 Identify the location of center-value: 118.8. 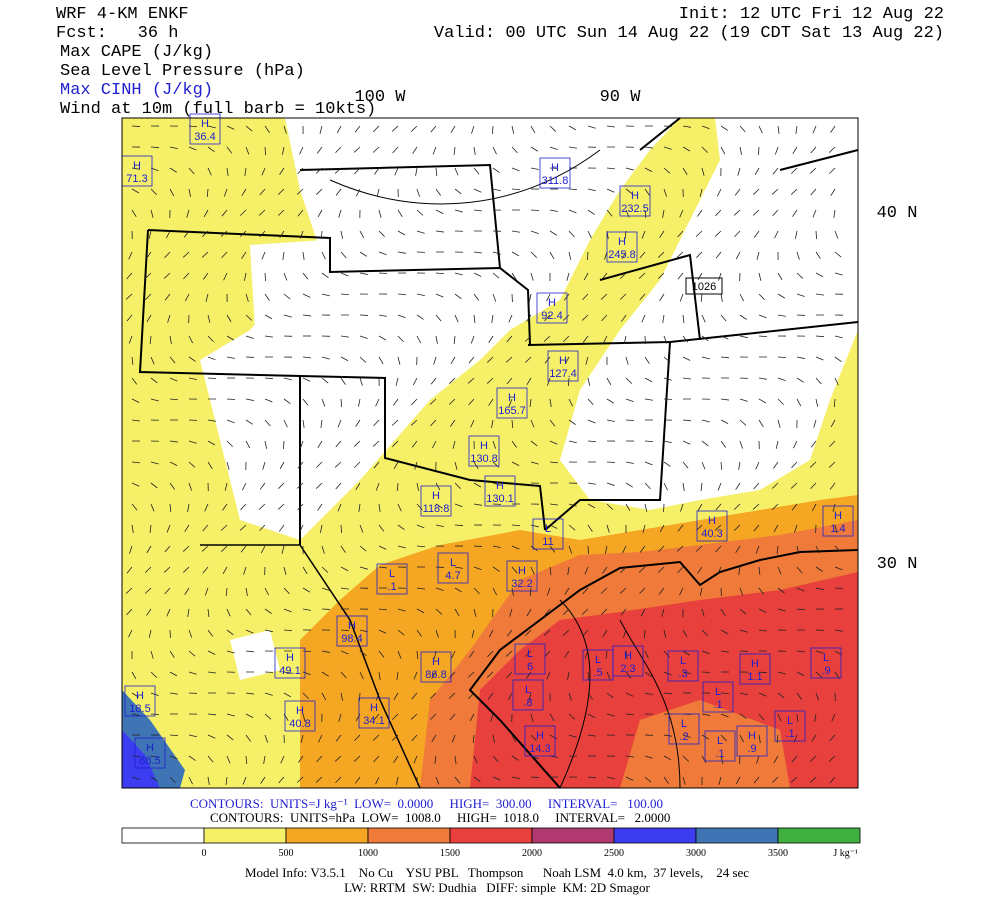
(436, 509).